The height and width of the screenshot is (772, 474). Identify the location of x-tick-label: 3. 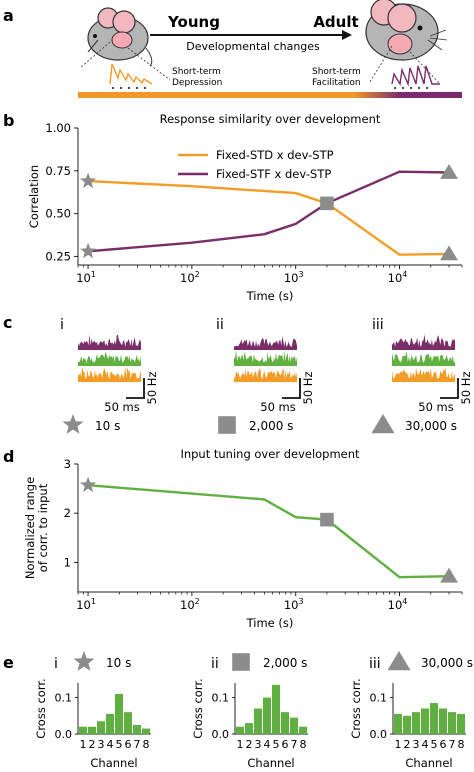
(416, 744).